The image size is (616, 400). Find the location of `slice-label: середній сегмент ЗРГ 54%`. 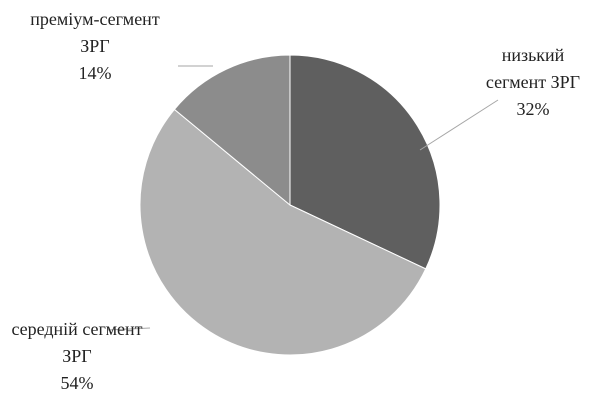

slice-label: середній сегмент ЗРГ 54% is located at coordinates (77, 356).